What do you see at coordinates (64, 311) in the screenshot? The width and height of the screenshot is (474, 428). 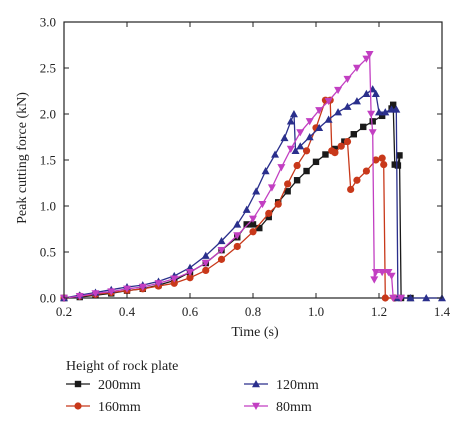 I see `x-tick-label: 0.2` at bounding box center [64, 311].